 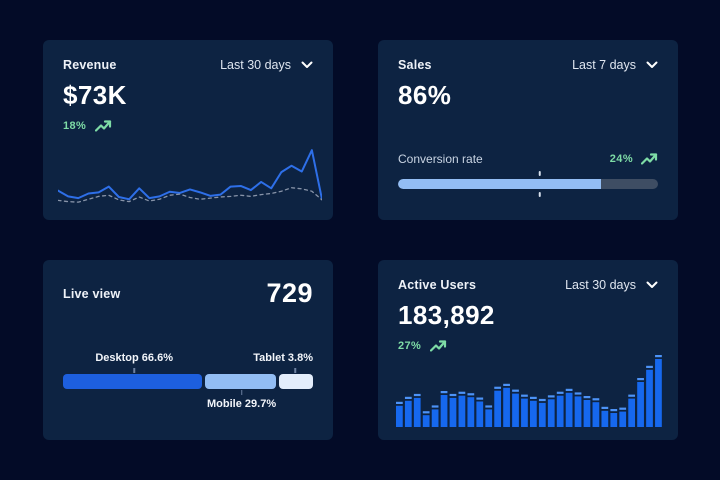 What do you see at coordinates (132, 381) in the screenshot?
I see `device-segment-desktop` at bounding box center [132, 381].